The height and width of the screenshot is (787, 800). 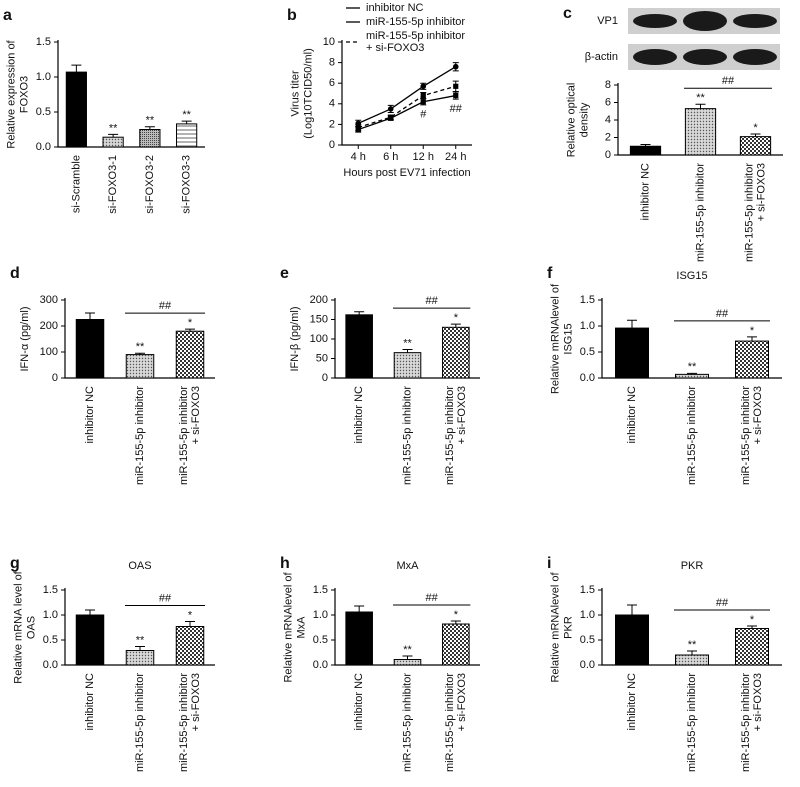 I want to click on x-tick-label: si-FOXO3-2, so click(x=150, y=184).